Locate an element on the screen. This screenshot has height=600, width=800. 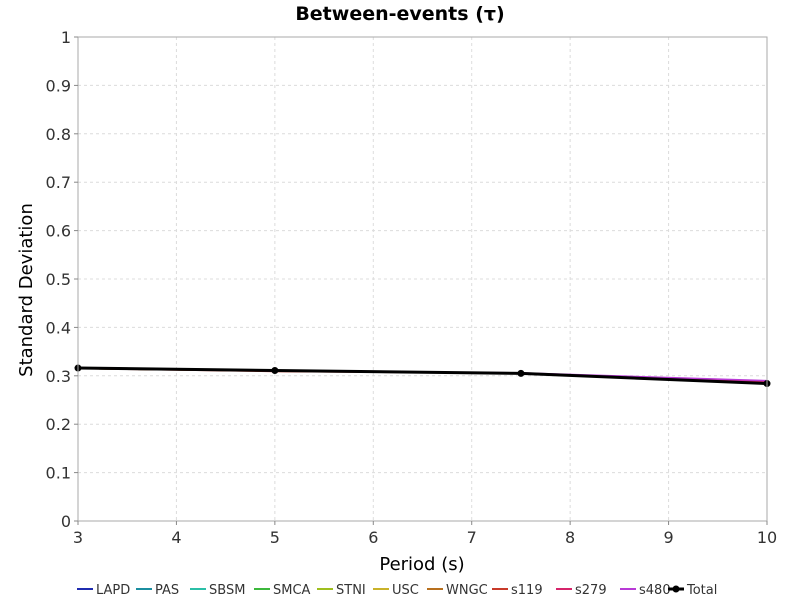
series-line-total is located at coordinates (422, 376).